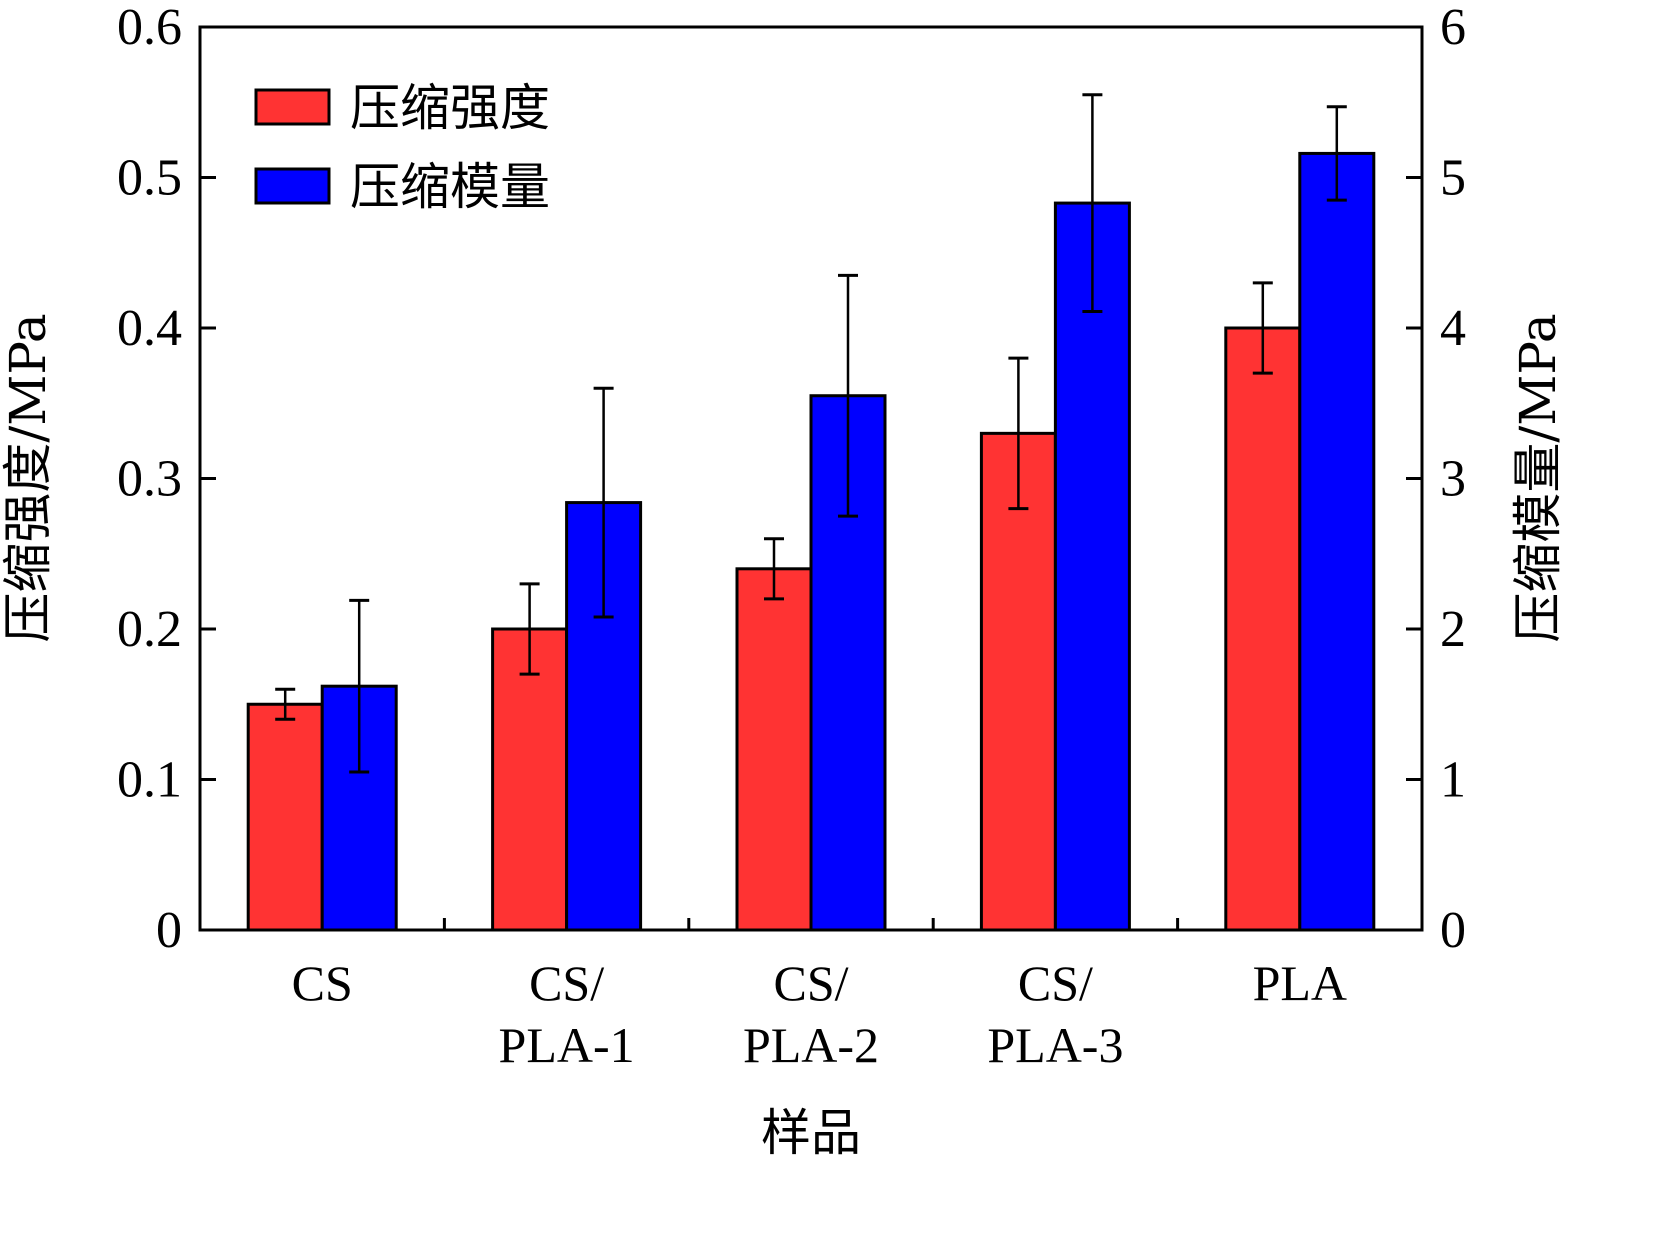 The width and height of the screenshot is (1665, 1233). What do you see at coordinates (322, 983) in the screenshot?
I see `x-tick-label-0: CS` at bounding box center [322, 983].